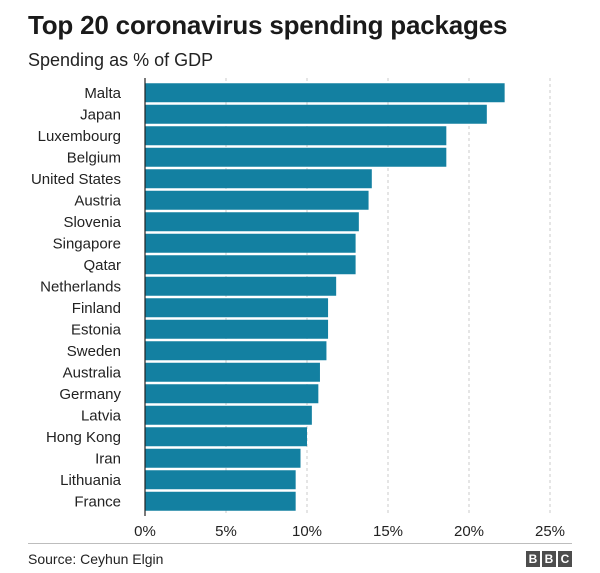 This screenshot has height=573, width=600. I want to click on category-label: Luxembourg, so click(79, 136).